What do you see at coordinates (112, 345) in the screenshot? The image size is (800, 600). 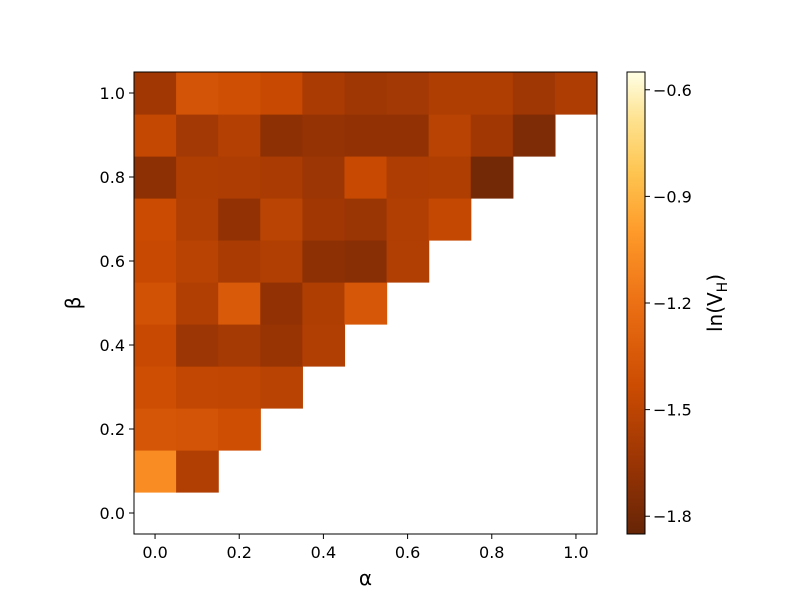 I see `y-tick-label: 0.4` at bounding box center [112, 345].